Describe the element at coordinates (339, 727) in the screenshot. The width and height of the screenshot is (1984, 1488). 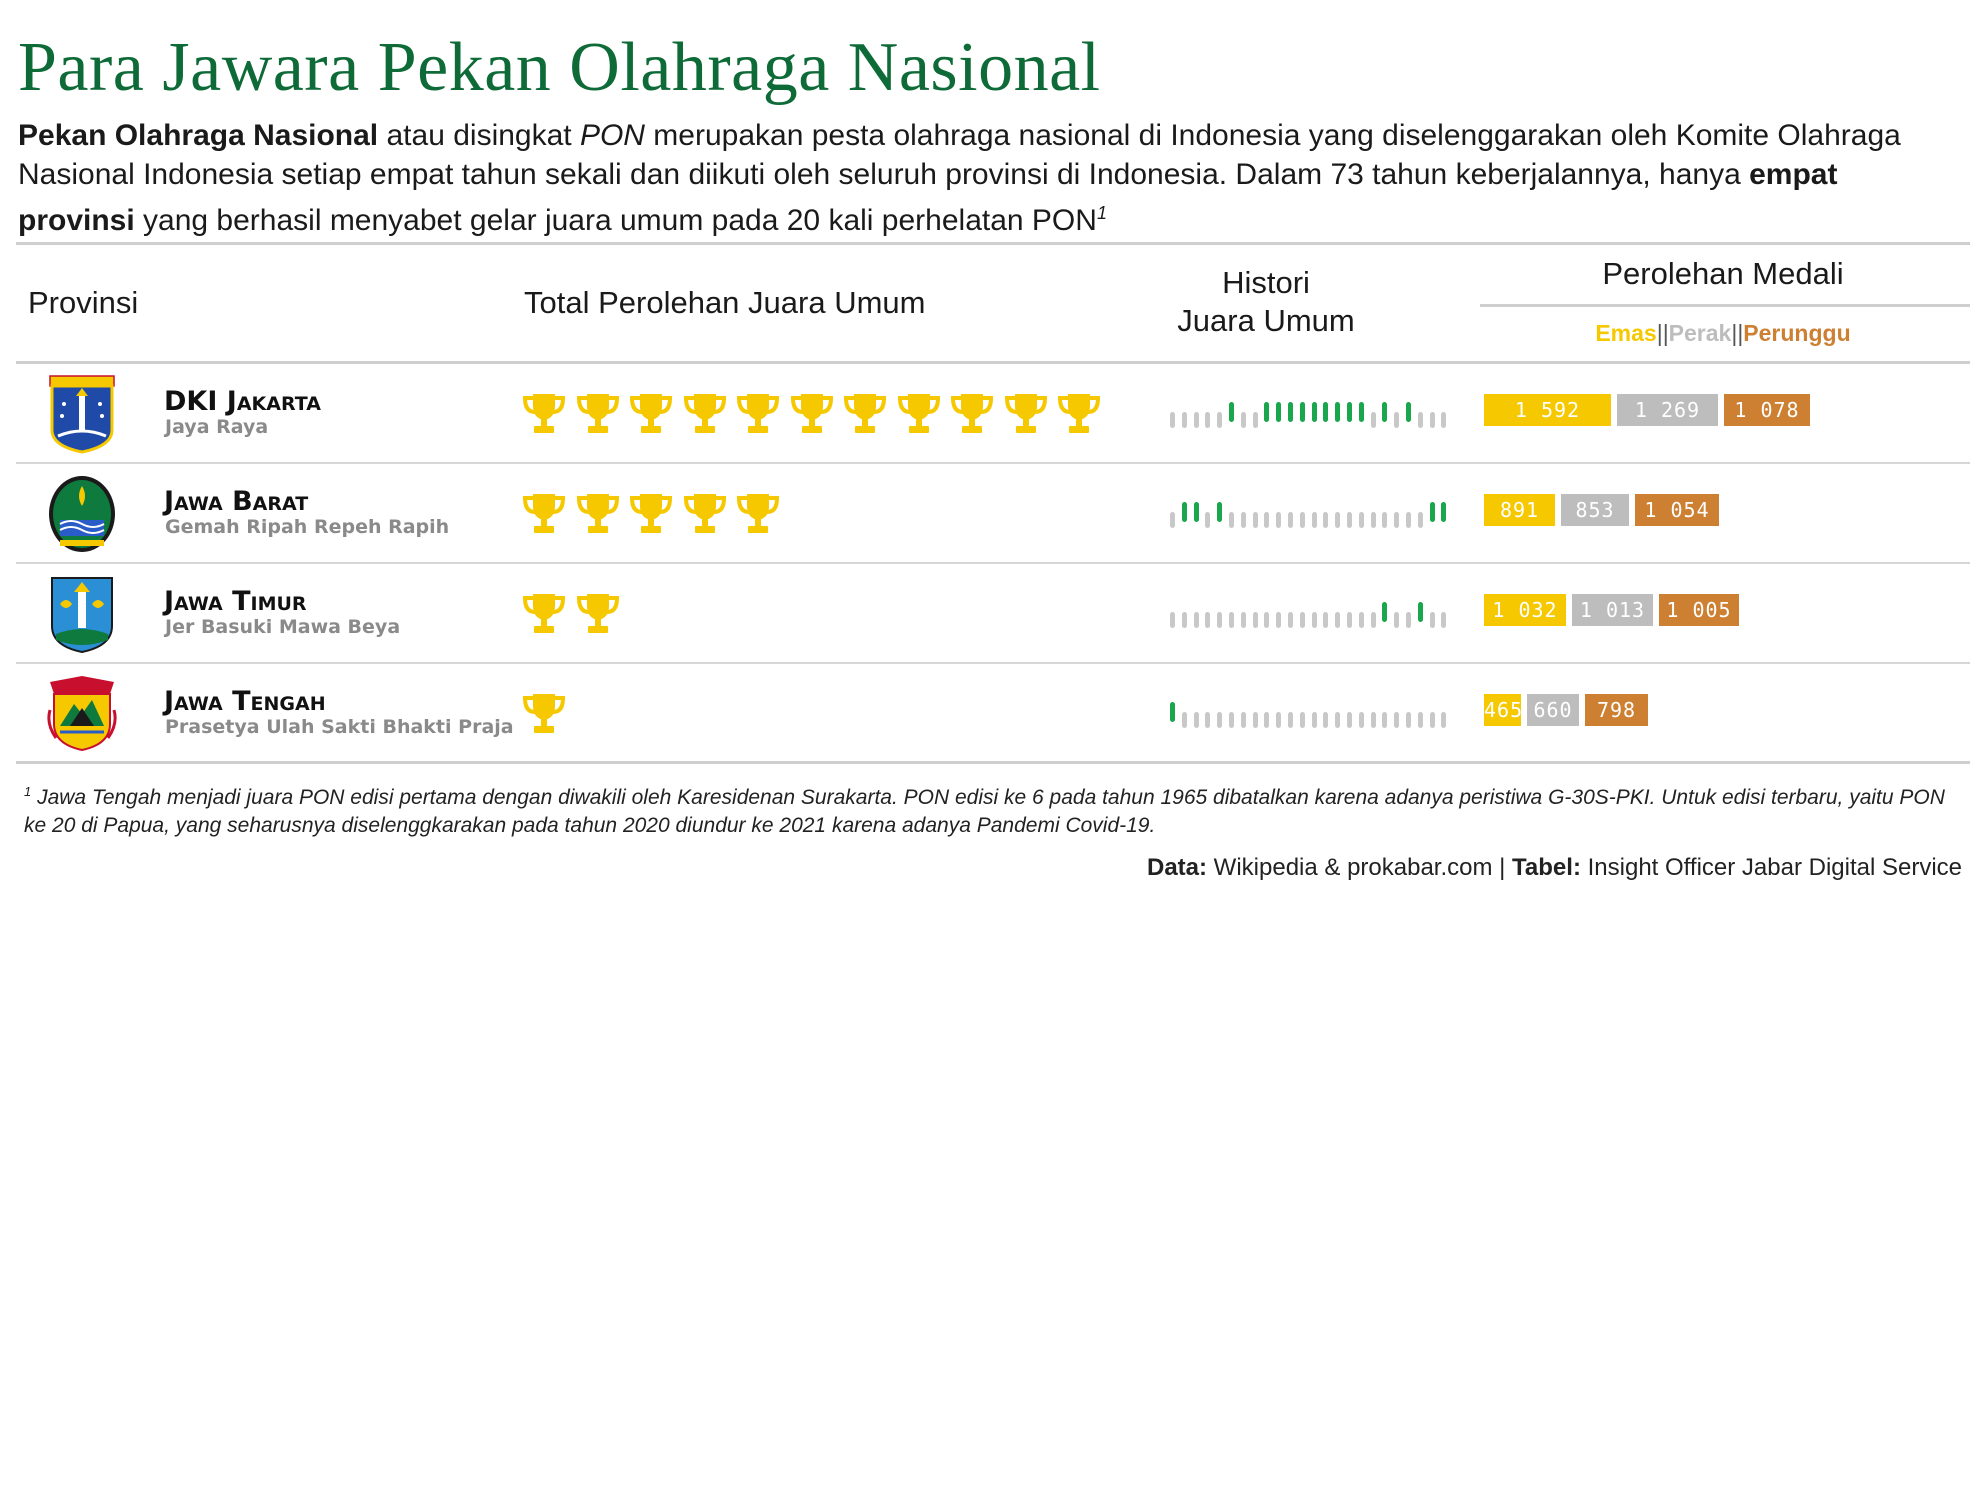
I see `province-motto: Prasetya Ulah Sakti Bhakti Praja` at that location.